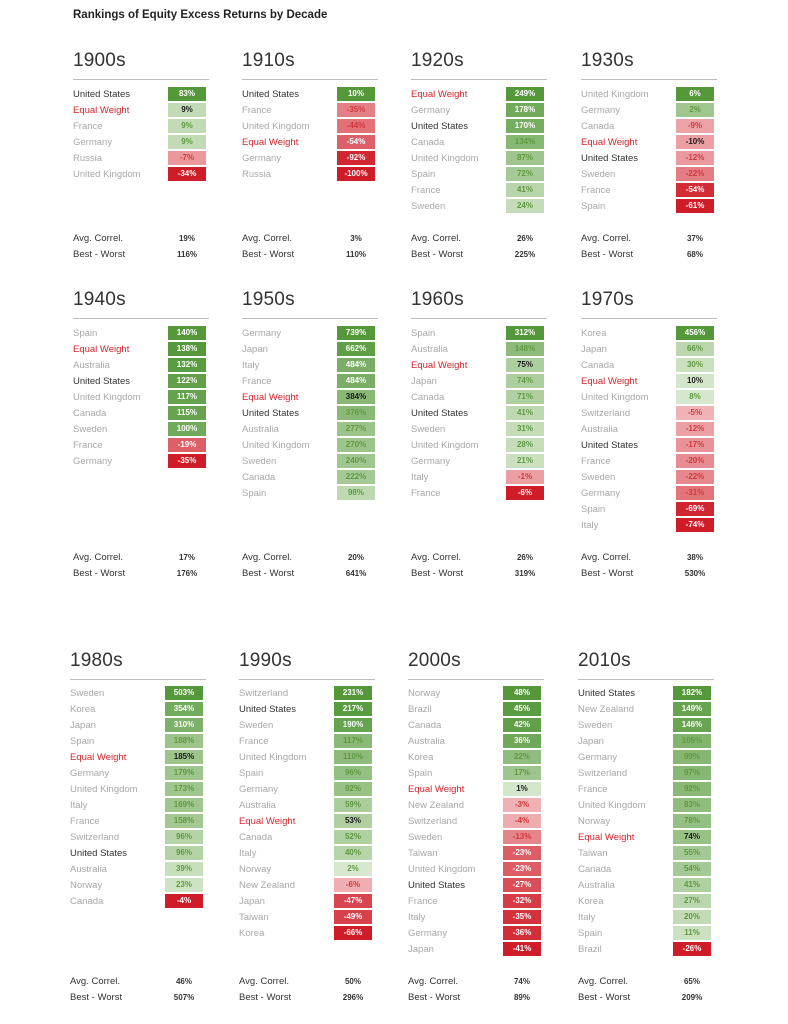  What do you see at coordinates (481, 366) in the screenshot?
I see `ranking-row: Equal Weight 75%` at bounding box center [481, 366].